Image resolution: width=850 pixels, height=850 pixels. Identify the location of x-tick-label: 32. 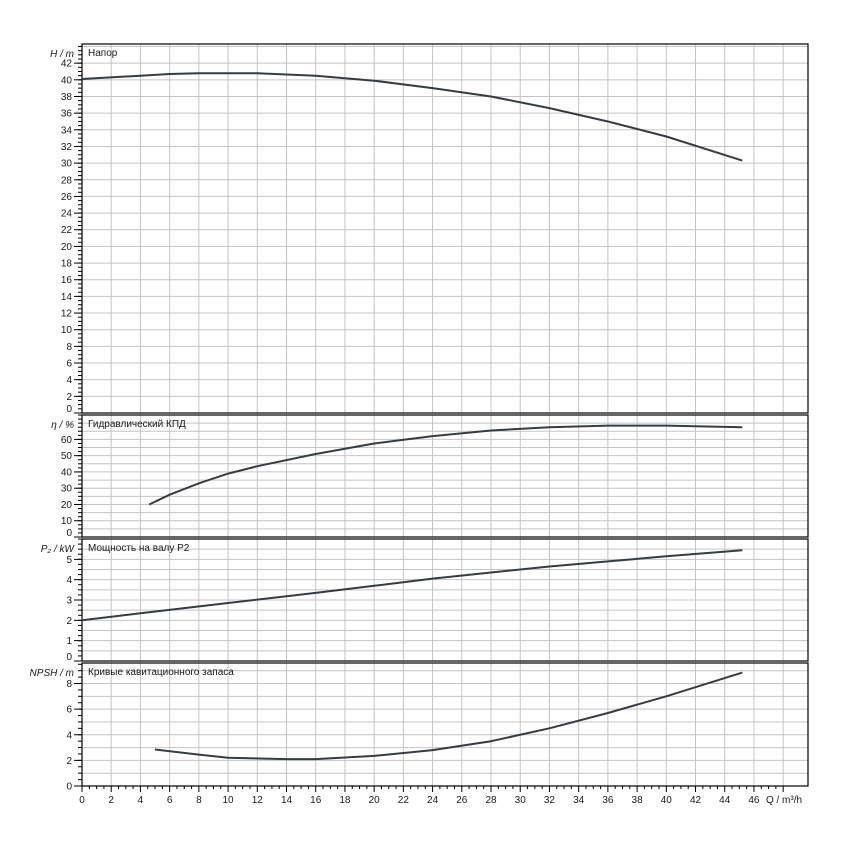
(550, 800).